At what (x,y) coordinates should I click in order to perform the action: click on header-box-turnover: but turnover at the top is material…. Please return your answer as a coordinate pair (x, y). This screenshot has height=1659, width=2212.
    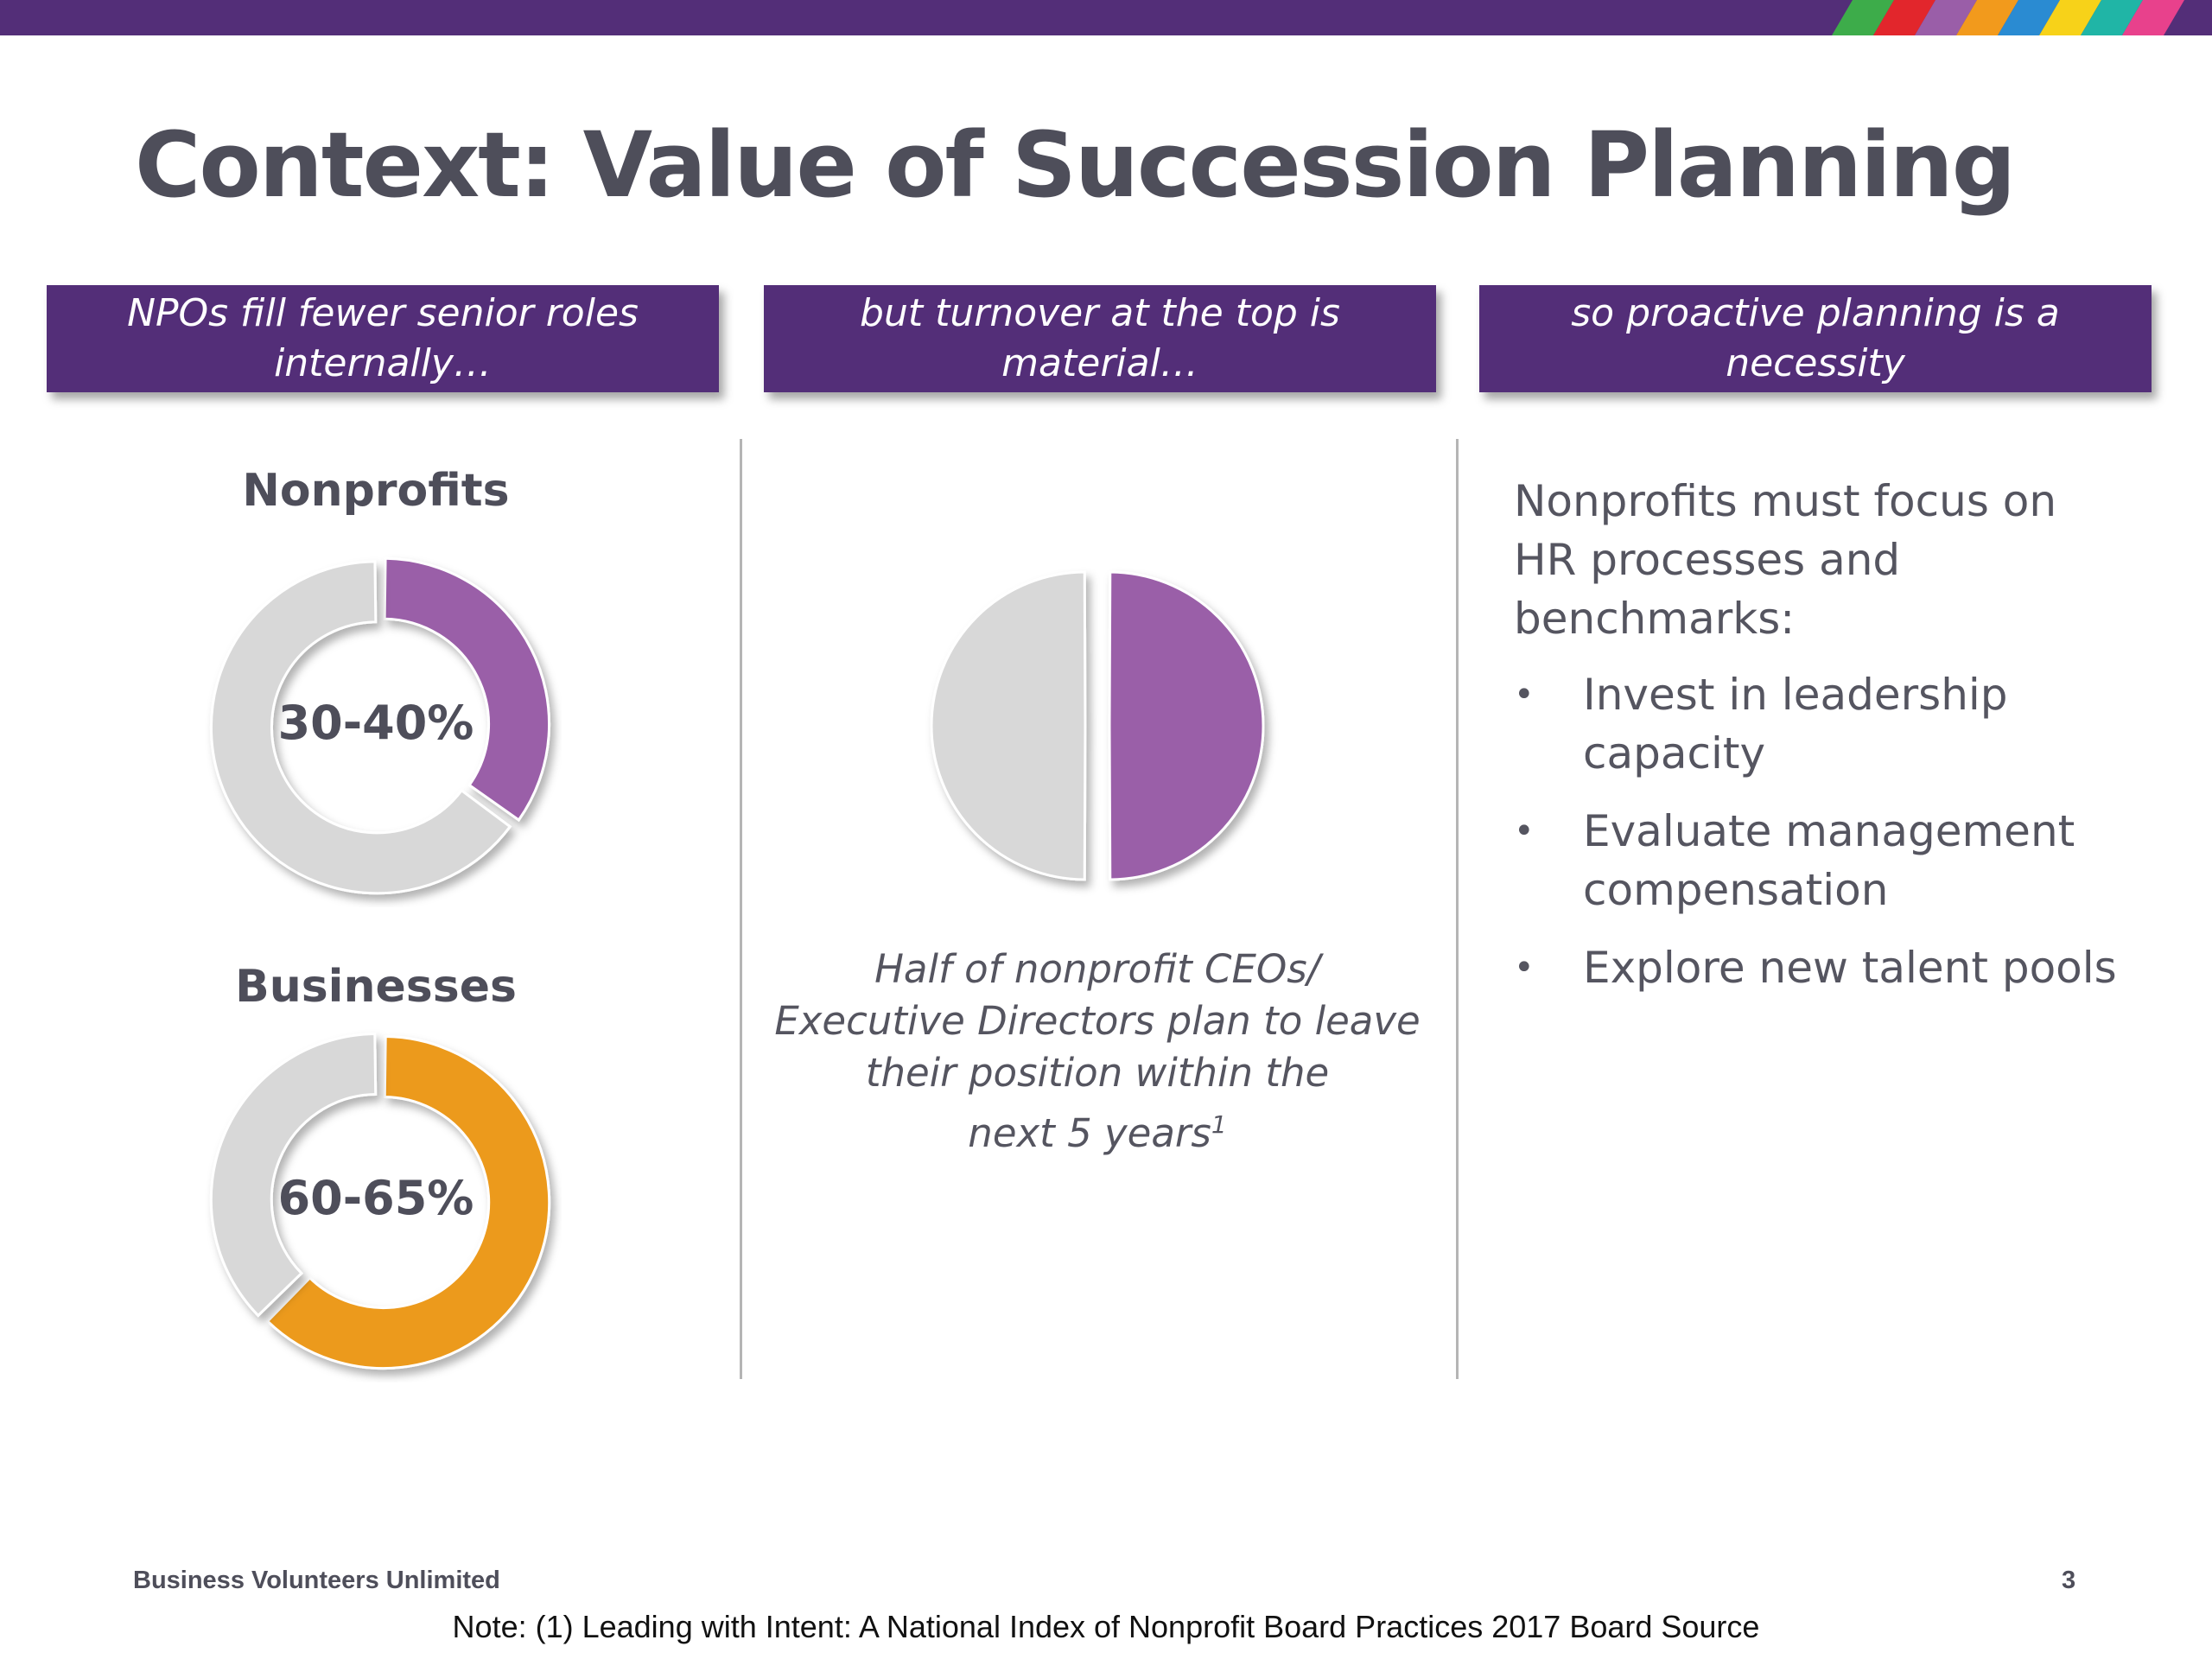
    Looking at the image, I should click on (1100, 338).